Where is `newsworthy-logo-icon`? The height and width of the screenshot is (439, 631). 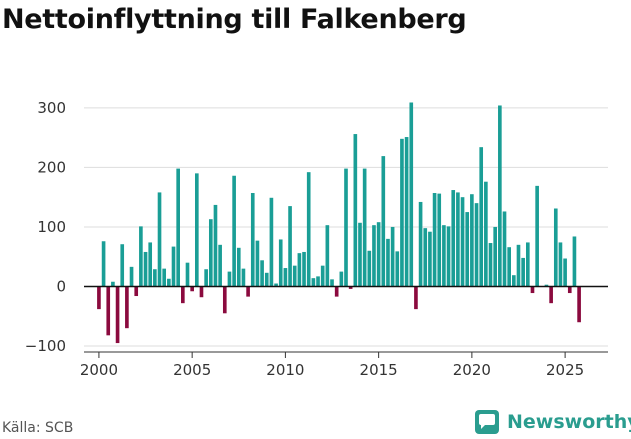
newsworthy-logo-icon is located at coordinates (487, 422).